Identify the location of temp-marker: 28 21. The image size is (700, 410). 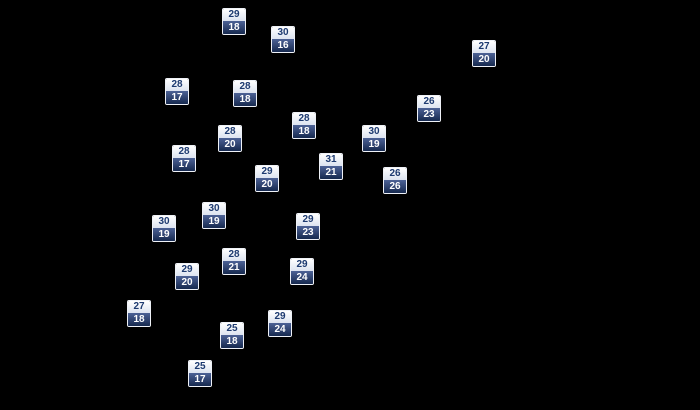
(234, 261).